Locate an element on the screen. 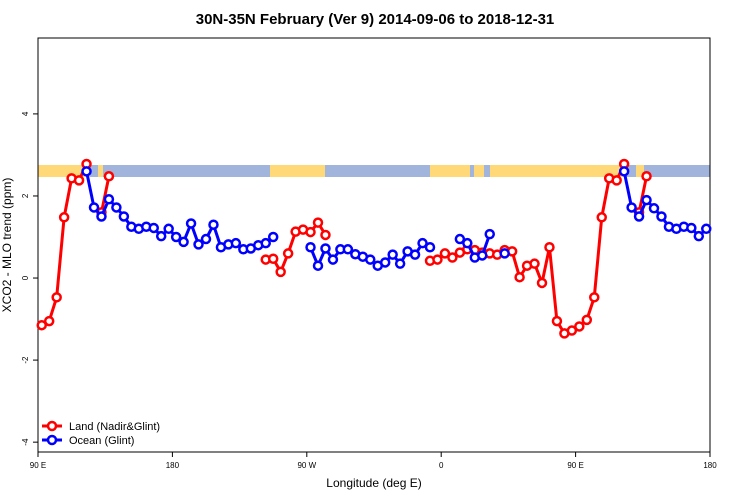 The image size is (750, 500). legend-label: Land (Nadir&Glint) is located at coordinates (114, 427).